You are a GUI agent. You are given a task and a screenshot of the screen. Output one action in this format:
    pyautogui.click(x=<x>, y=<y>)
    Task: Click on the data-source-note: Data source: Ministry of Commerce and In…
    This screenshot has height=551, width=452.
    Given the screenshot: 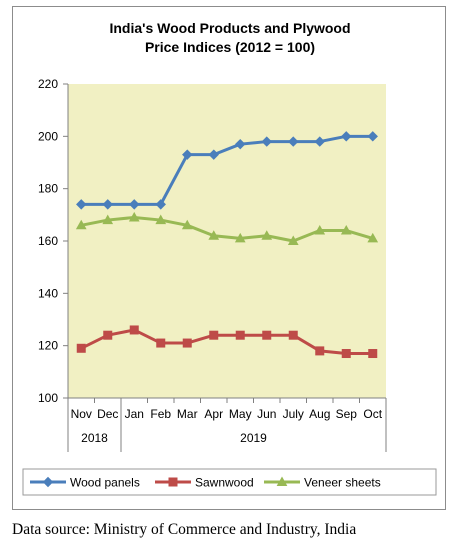 What is the action you would take?
    pyautogui.click(x=184, y=529)
    